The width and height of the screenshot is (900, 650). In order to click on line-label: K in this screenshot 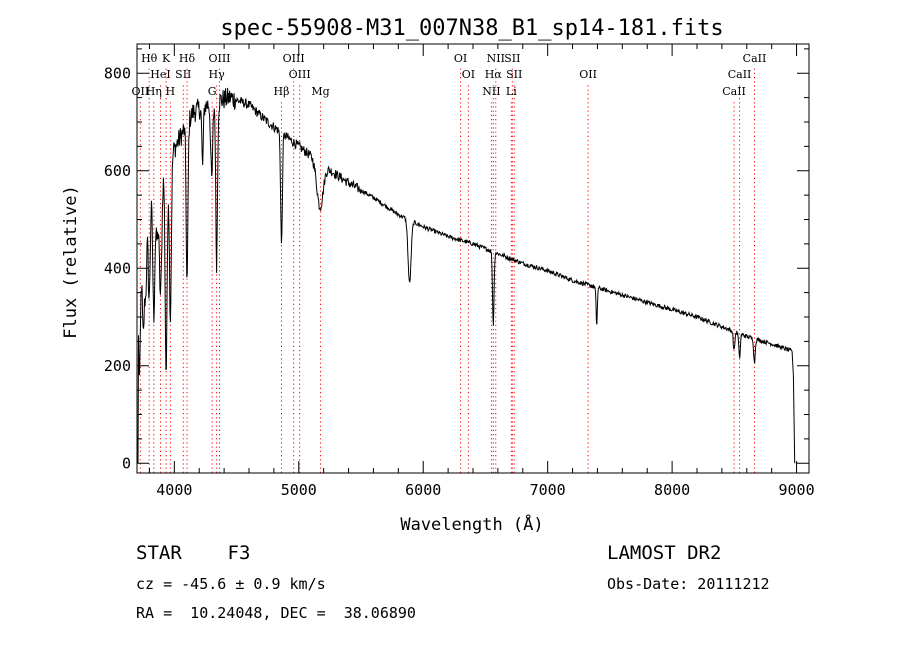, I will do `click(166, 58)`.